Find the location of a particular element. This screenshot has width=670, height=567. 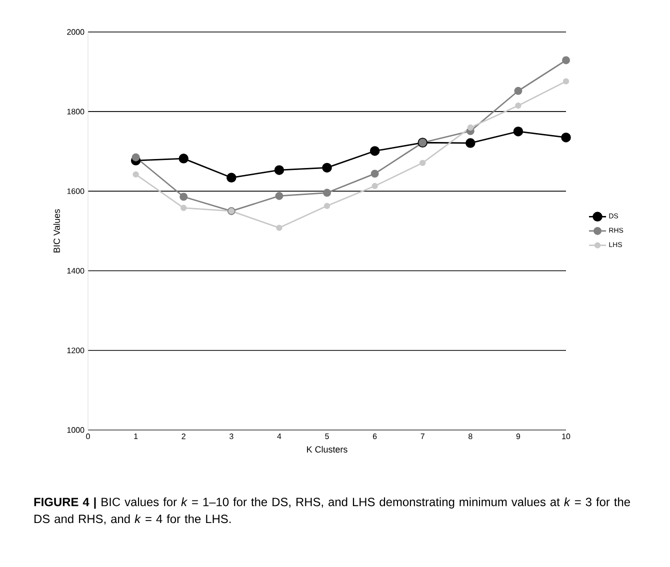

x-axis-title: K Clusters is located at coordinates (327, 449).